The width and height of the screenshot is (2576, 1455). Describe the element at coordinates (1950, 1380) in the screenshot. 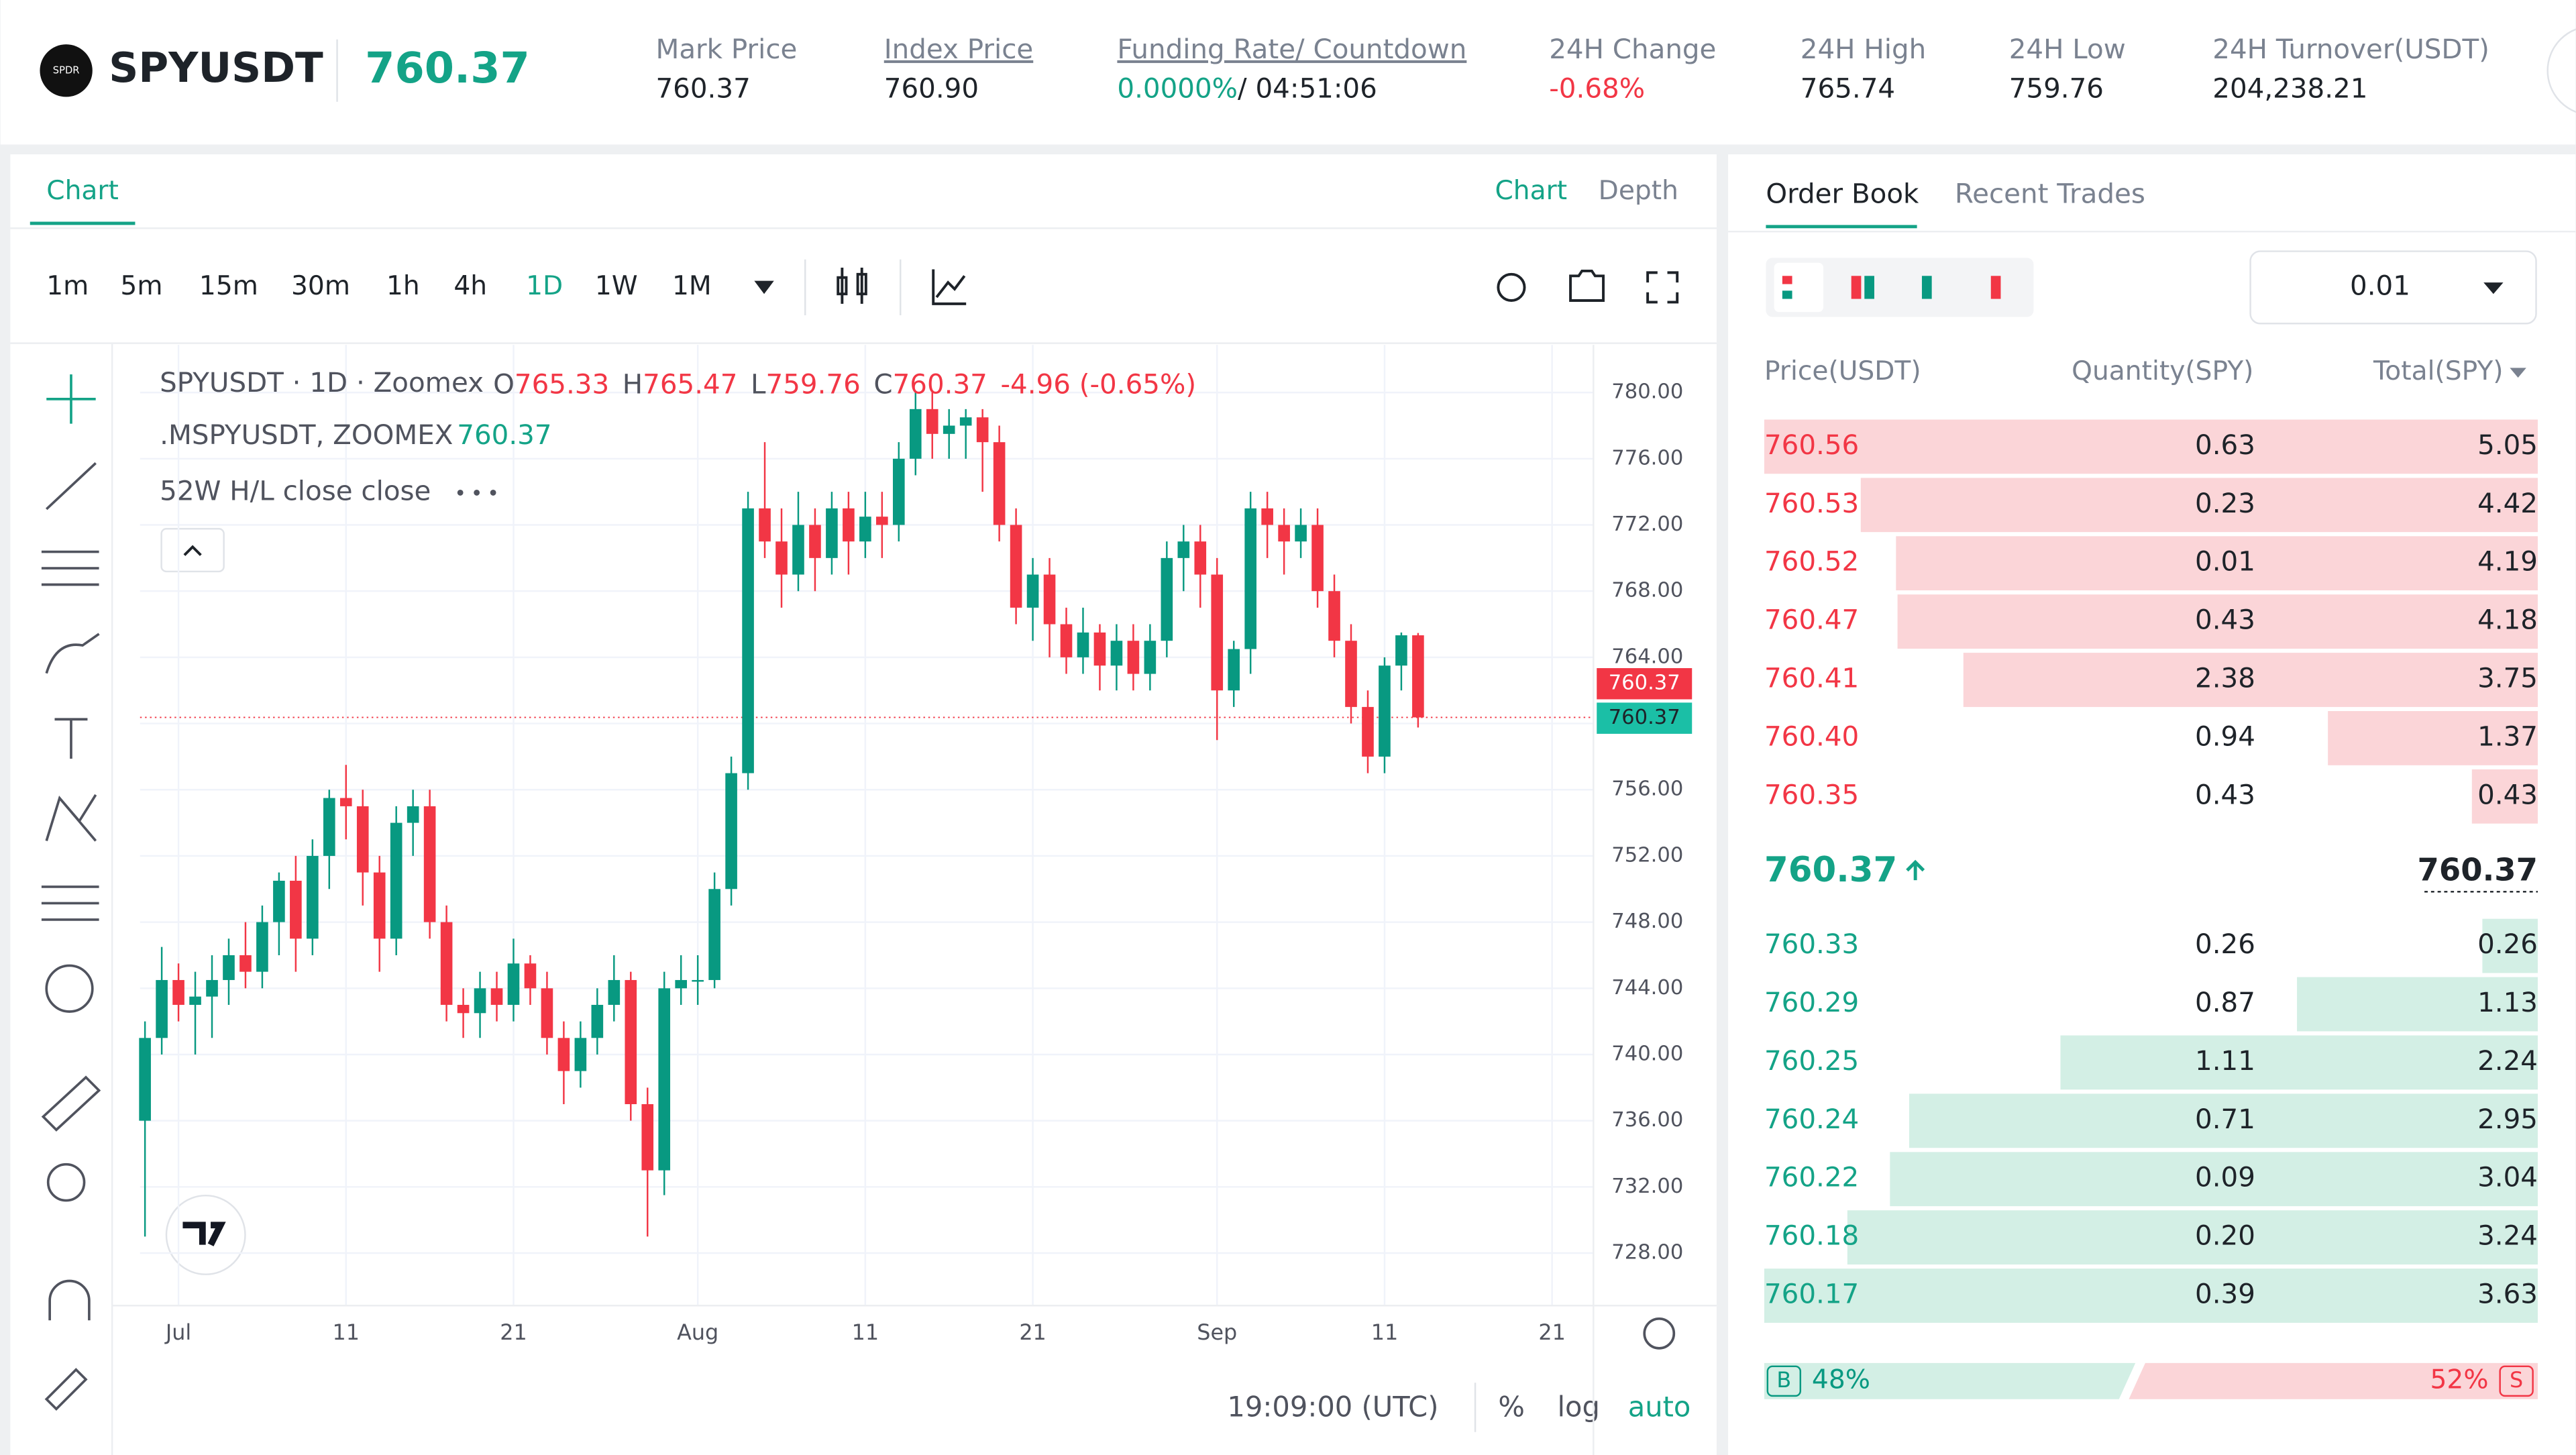

I see `buy-ratio-bar` at that location.